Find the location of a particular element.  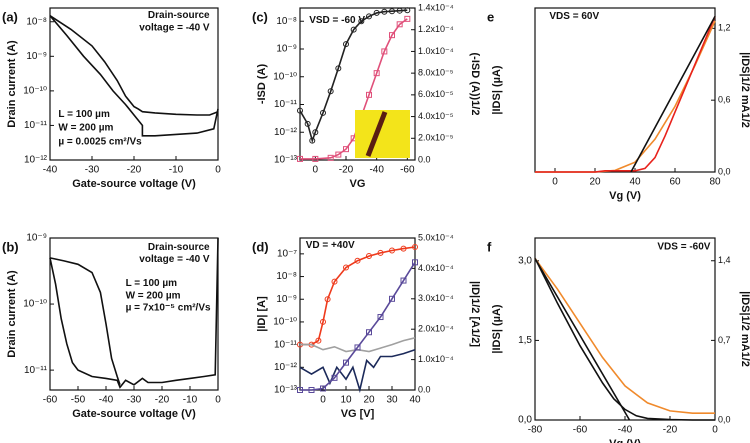

y-tick-label: 3,0 is located at coordinates (525, 260).